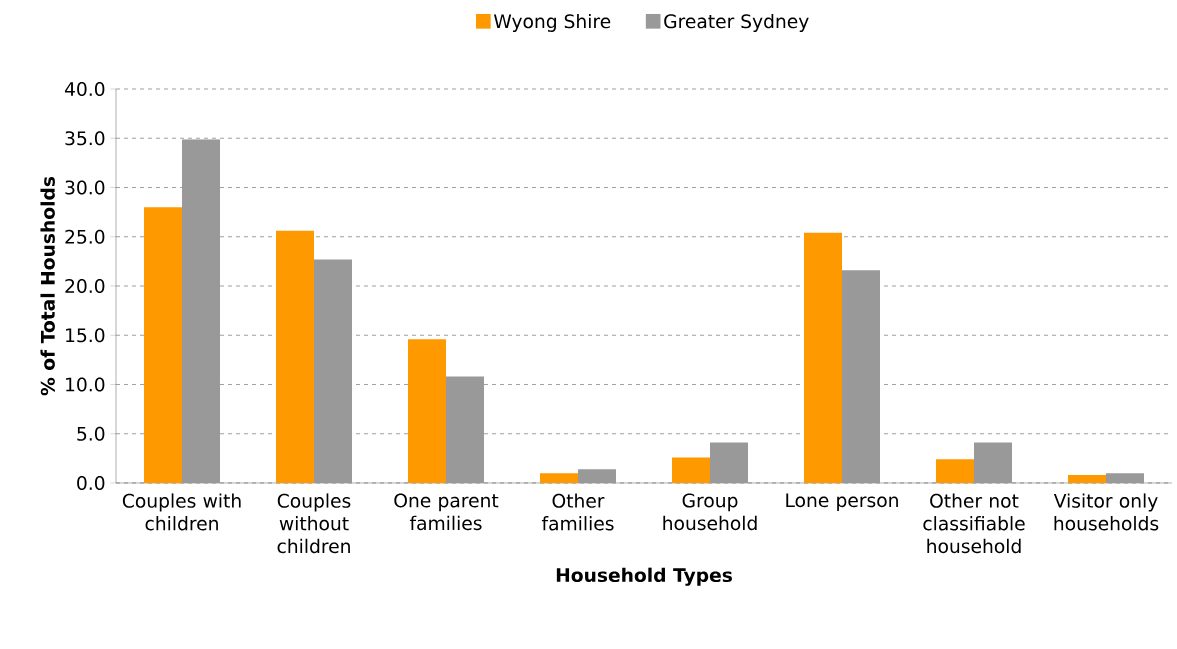 This screenshot has height=649, width=1177. Describe the element at coordinates (577, 512) in the screenshot. I see `x-tick-label: Other families` at that location.